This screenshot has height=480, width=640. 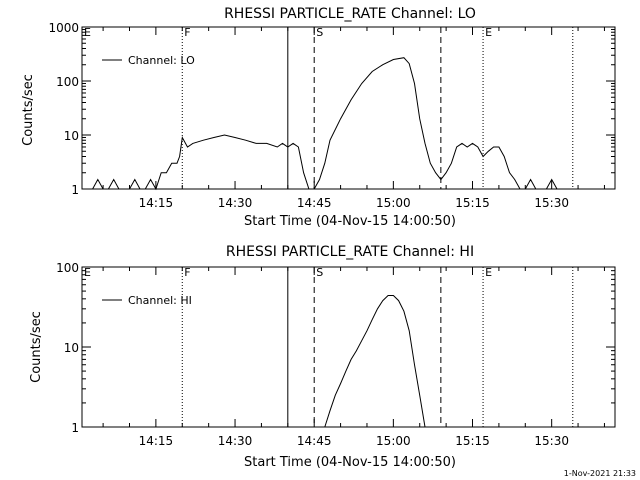 I want to click on chart-title: RHESSI PARTICLE_RATE Channel: HI, so click(x=350, y=252).